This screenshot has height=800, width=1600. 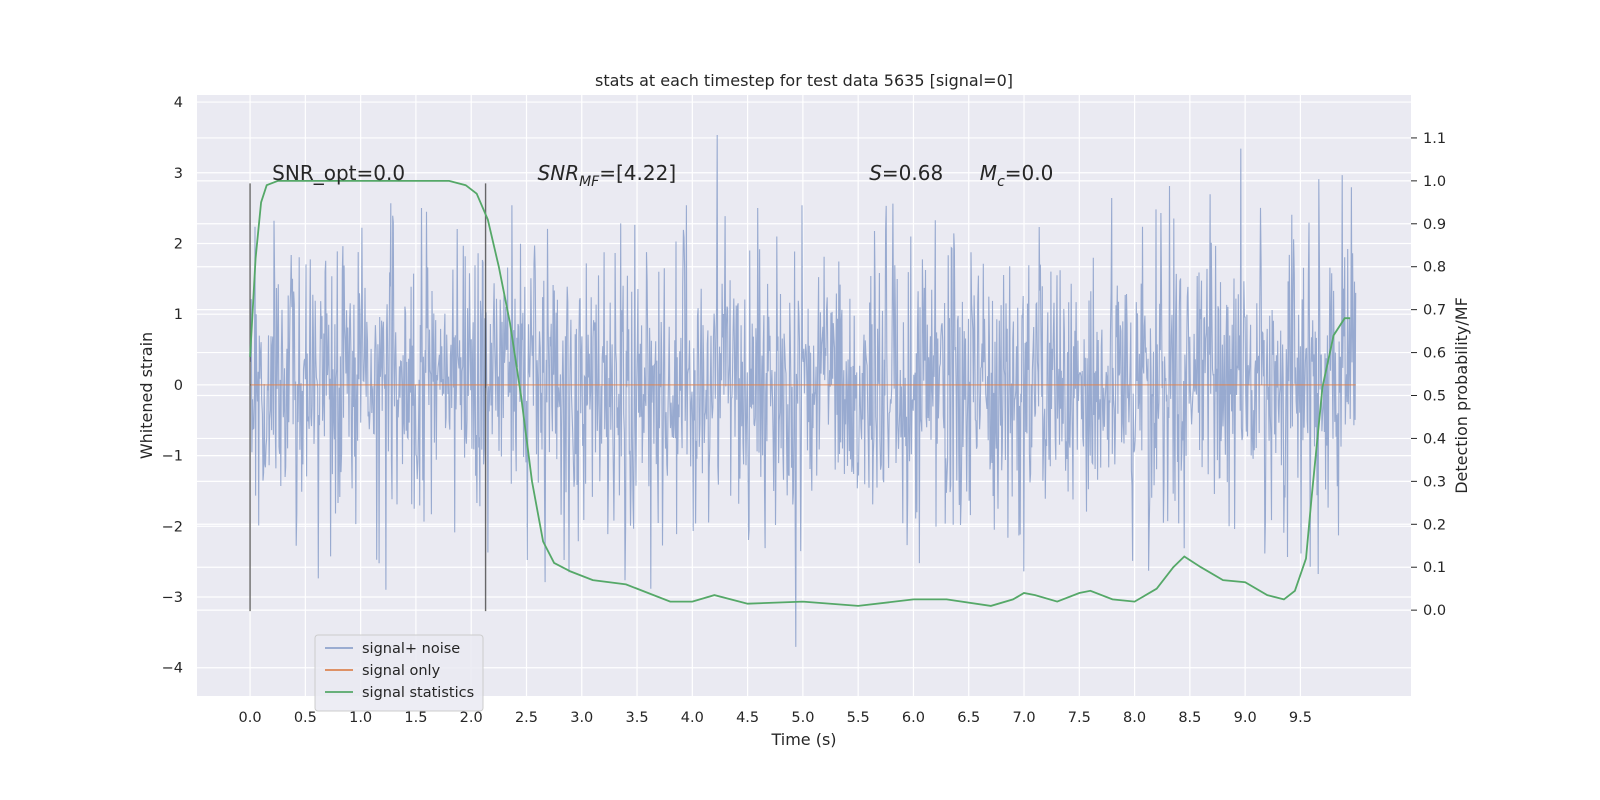 What do you see at coordinates (747, 718) in the screenshot?
I see `x-tick-label: 4.5` at bounding box center [747, 718].